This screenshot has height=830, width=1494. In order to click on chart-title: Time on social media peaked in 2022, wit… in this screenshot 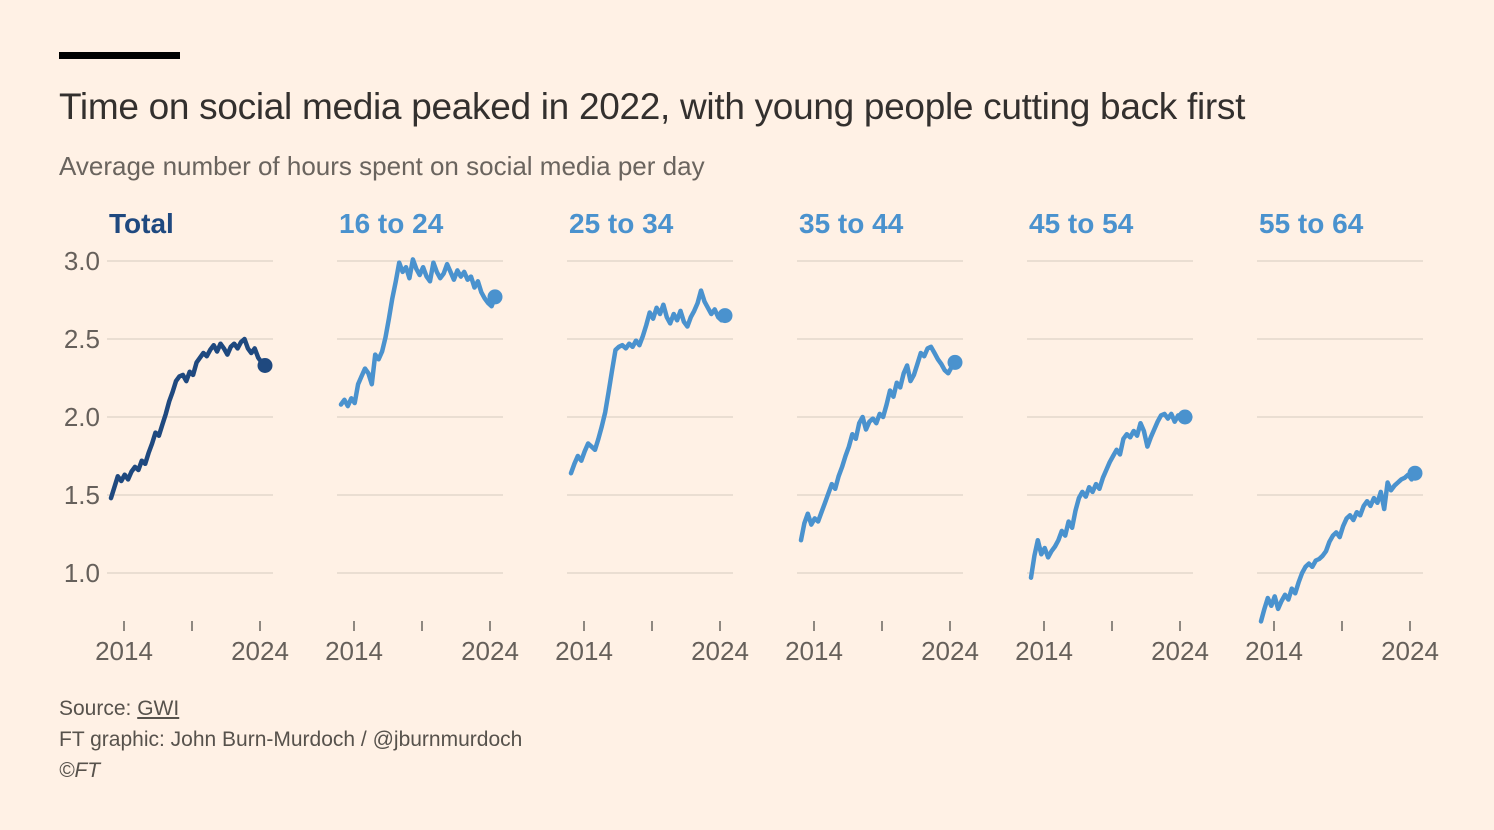, I will do `click(652, 106)`.